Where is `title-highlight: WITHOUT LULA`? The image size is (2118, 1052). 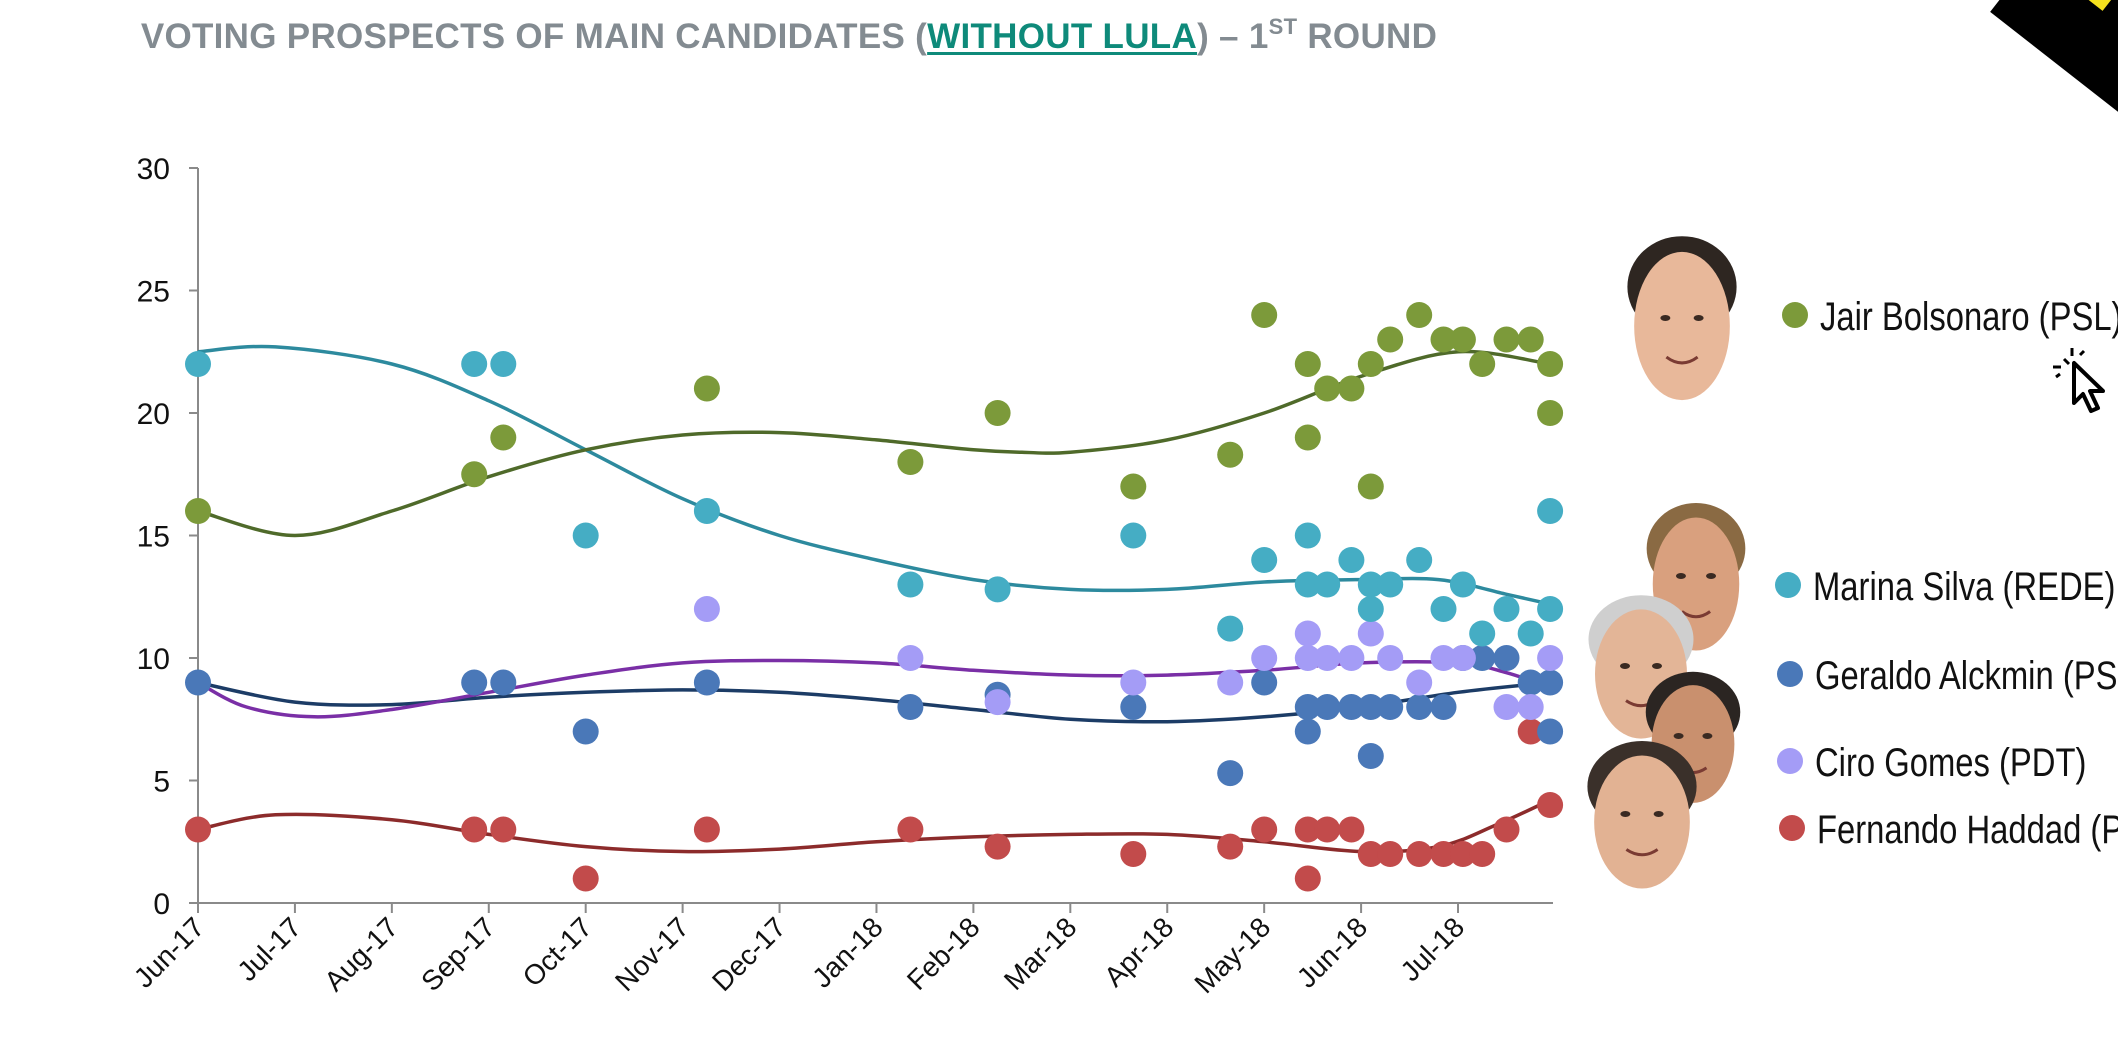
title-highlight: WITHOUT LULA is located at coordinates (1062, 36).